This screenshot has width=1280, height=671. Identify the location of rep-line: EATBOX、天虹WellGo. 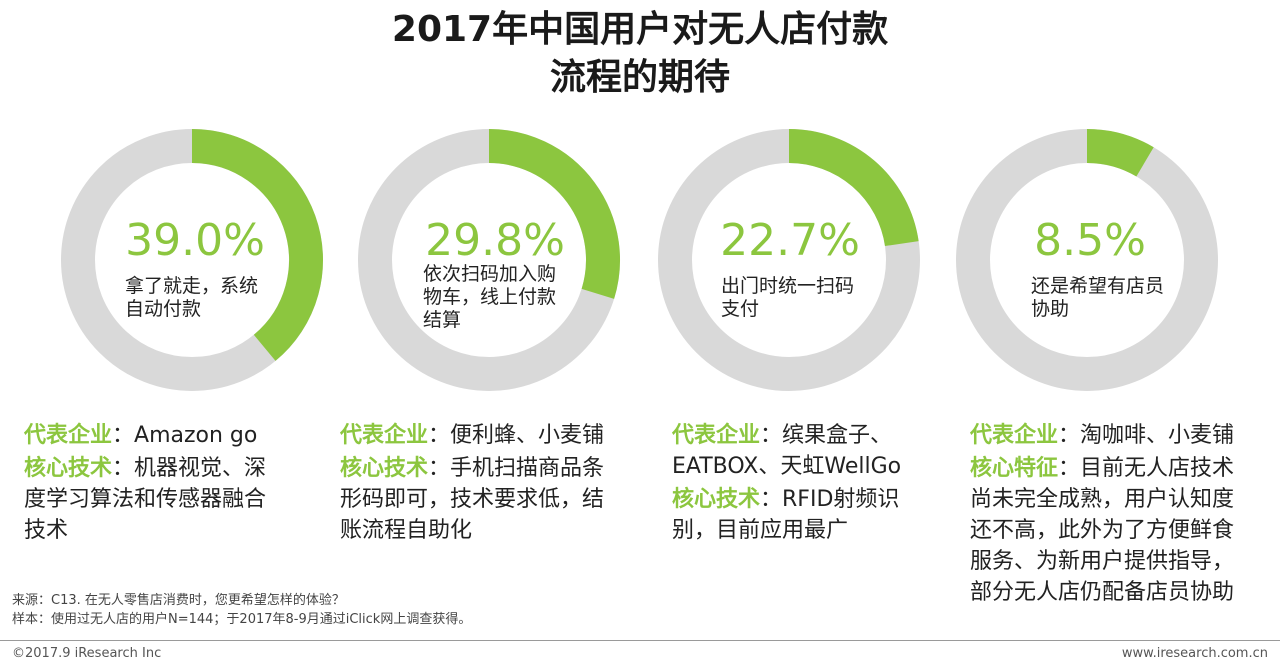
(787, 466).